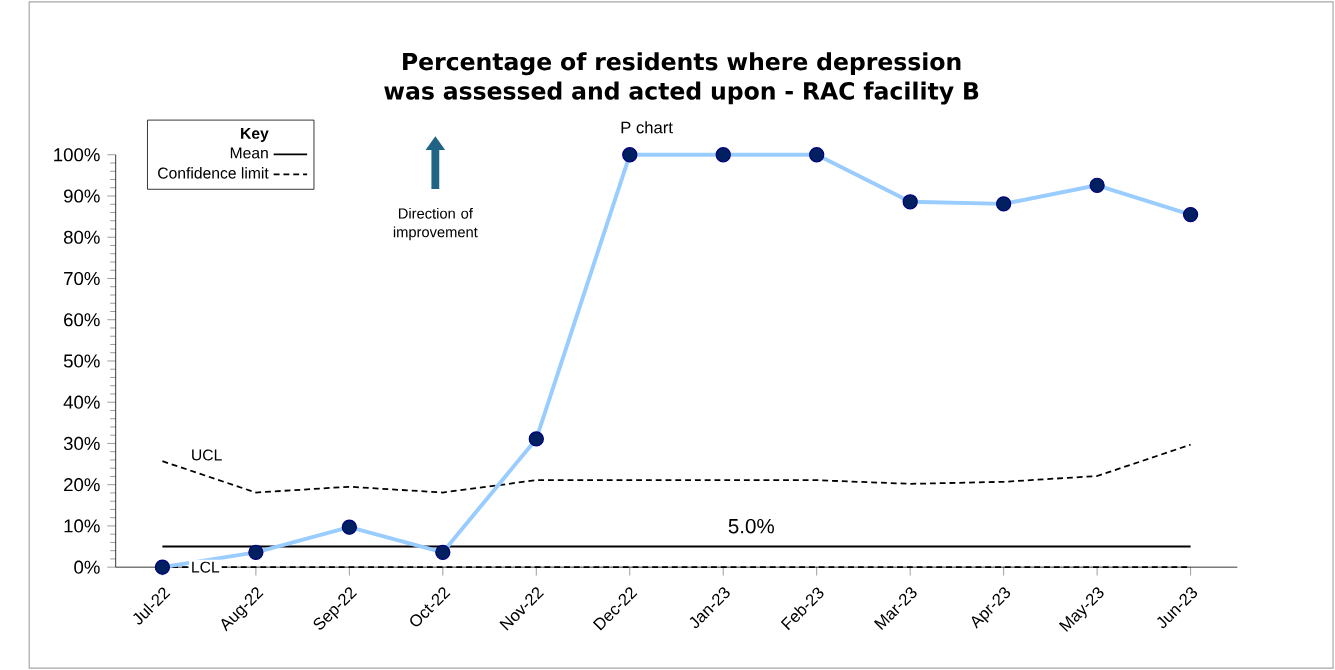 The height and width of the screenshot is (670, 1335). I want to click on annotation: 5.0%, so click(751, 526).